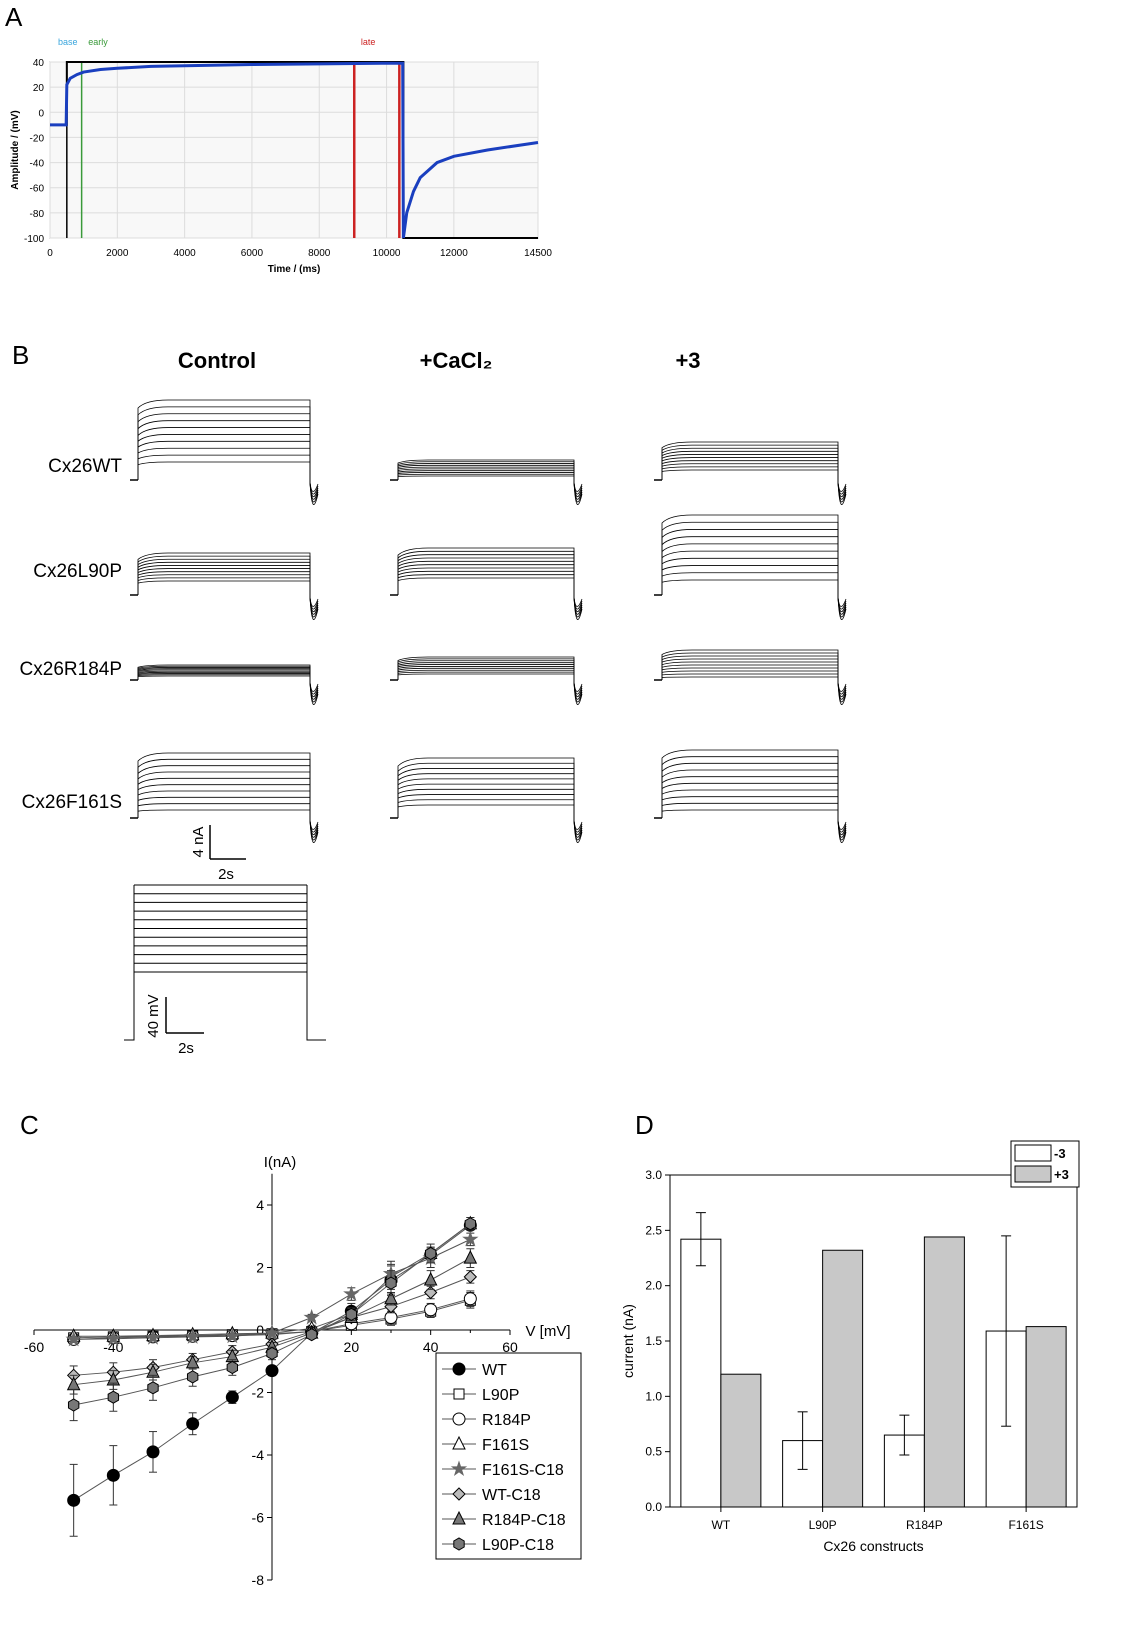 The width and height of the screenshot is (1141, 1637). Describe the element at coordinates (500, 1395) in the screenshot. I see `legend-label: L90P` at that location.